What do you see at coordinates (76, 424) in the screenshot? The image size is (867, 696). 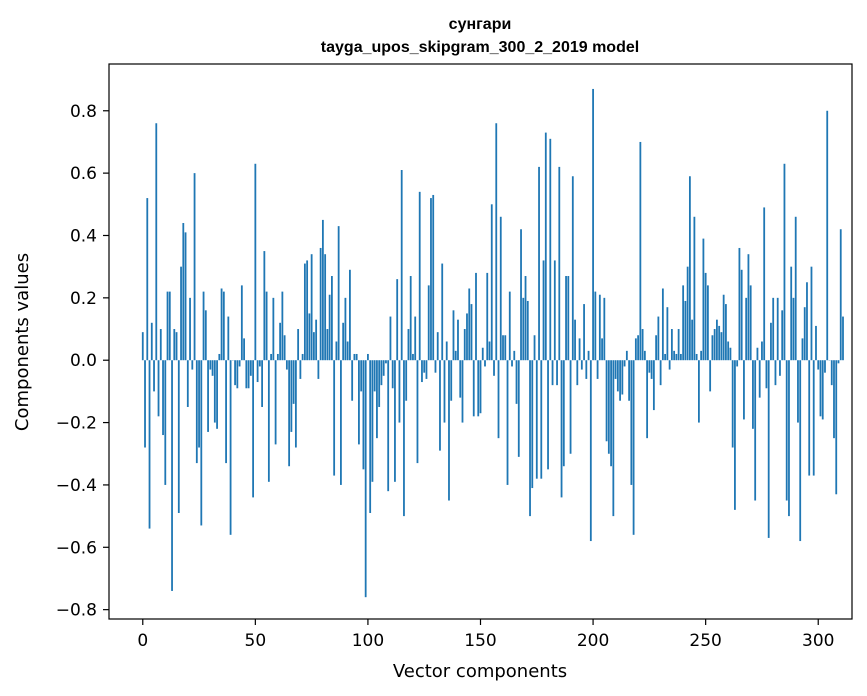 I see `y-tick-label: −0.2` at bounding box center [76, 424].